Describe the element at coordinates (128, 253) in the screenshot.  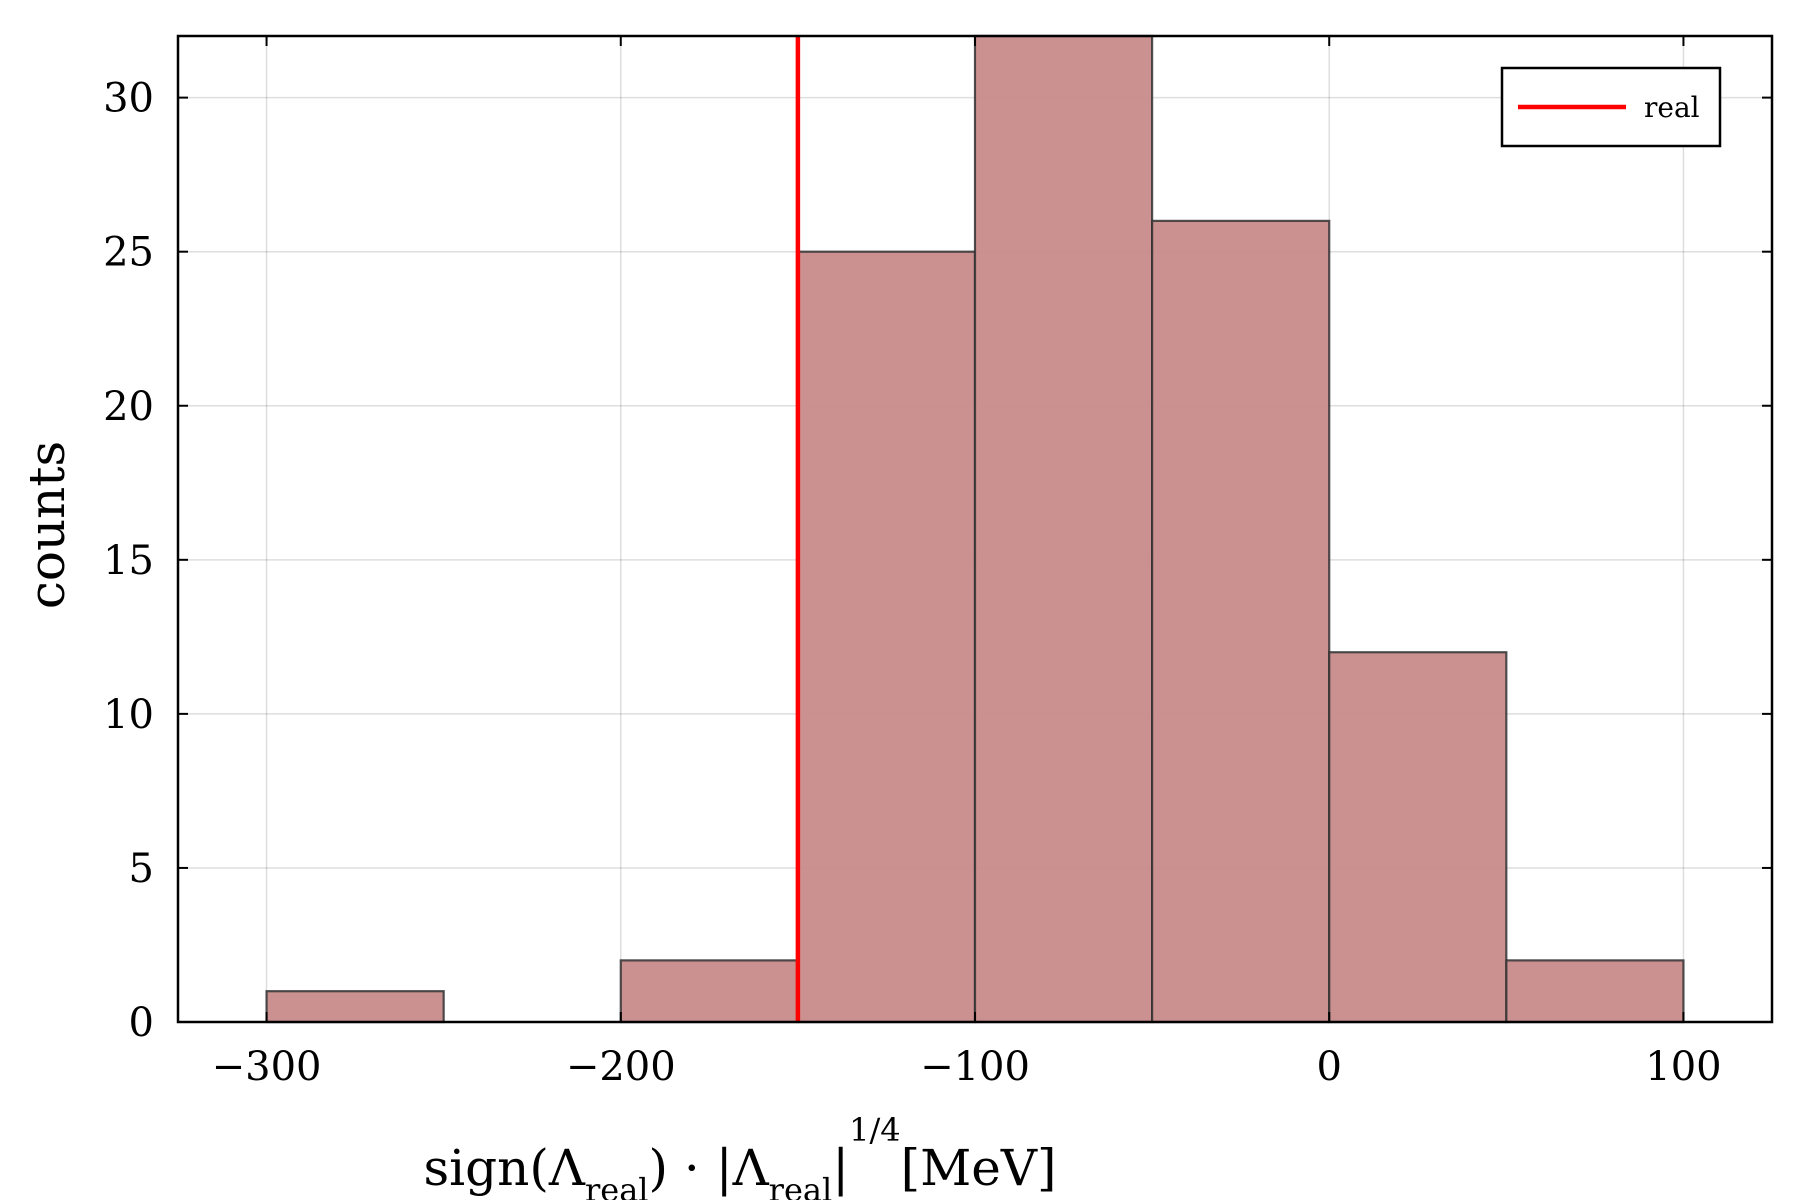
I see `y-tick-label-5: 25` at that location.